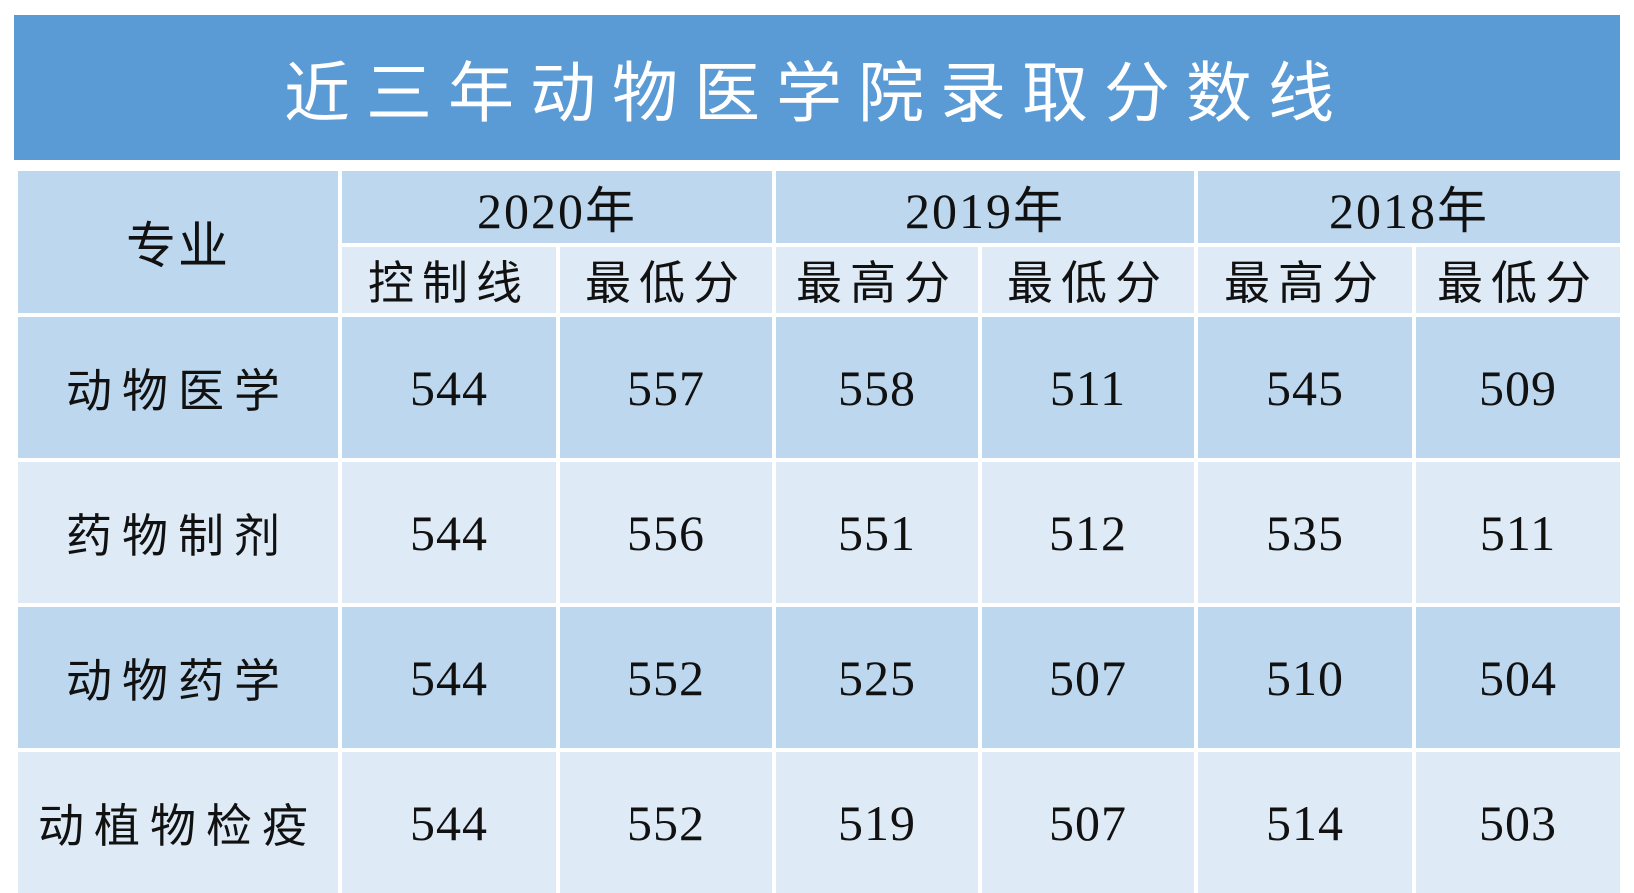  I want to click on major-label: 动物医学, so click(178, 387).